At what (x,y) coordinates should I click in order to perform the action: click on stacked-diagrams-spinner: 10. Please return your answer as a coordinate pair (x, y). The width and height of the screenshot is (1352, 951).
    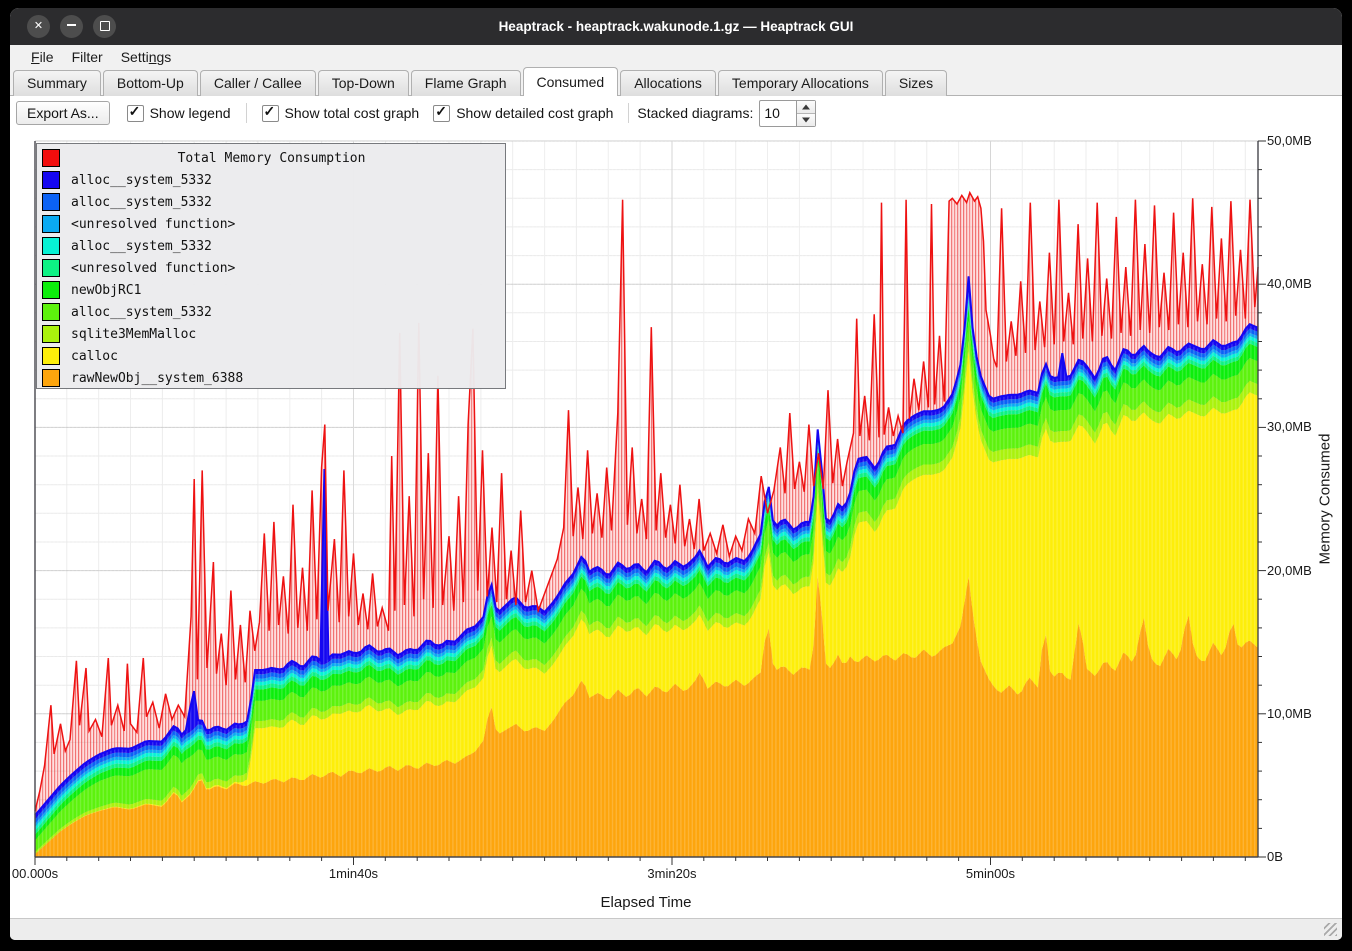
    Looking at the image, I should click on (788, 113).